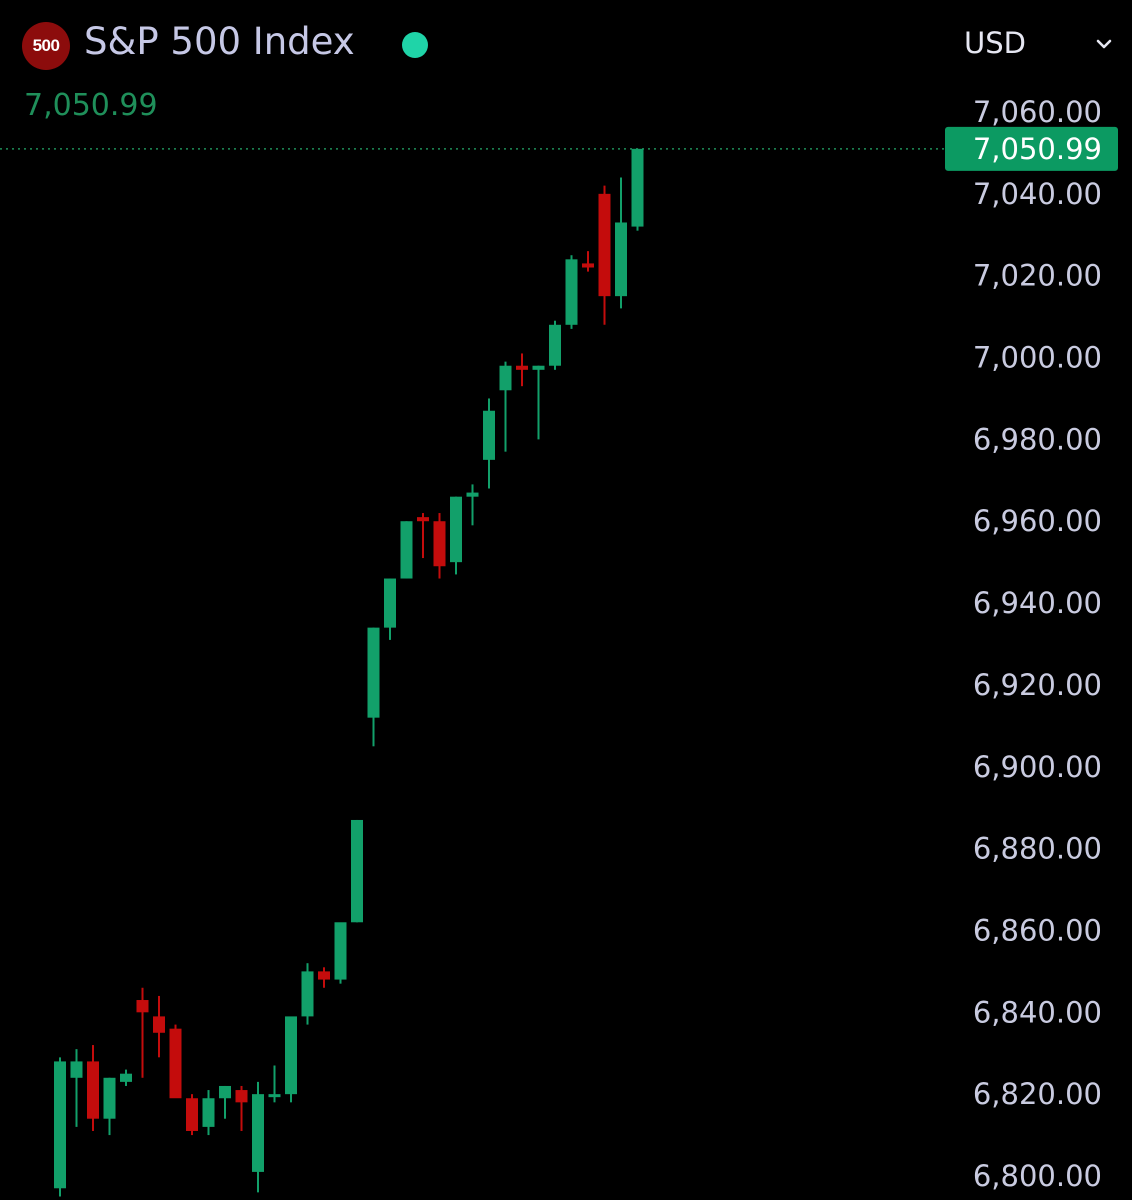 Image resolution: width=1132 pixels, height=1200 pixels. What do you see at coordinates (995, 43) in the screenshot?
I see `currency-selector: USD` at bounding box center [995, 43].